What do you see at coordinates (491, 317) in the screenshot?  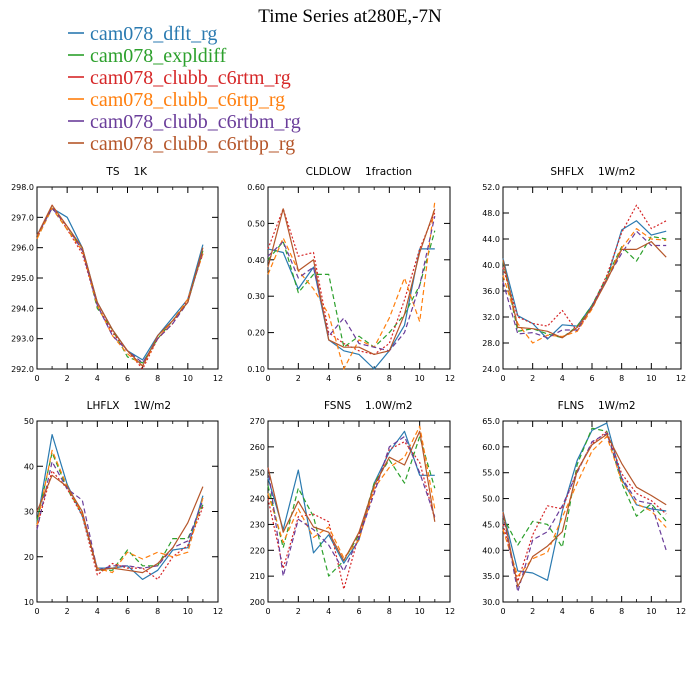 I see `y-tick-label: 32.0` at bounding box center [491, 317].